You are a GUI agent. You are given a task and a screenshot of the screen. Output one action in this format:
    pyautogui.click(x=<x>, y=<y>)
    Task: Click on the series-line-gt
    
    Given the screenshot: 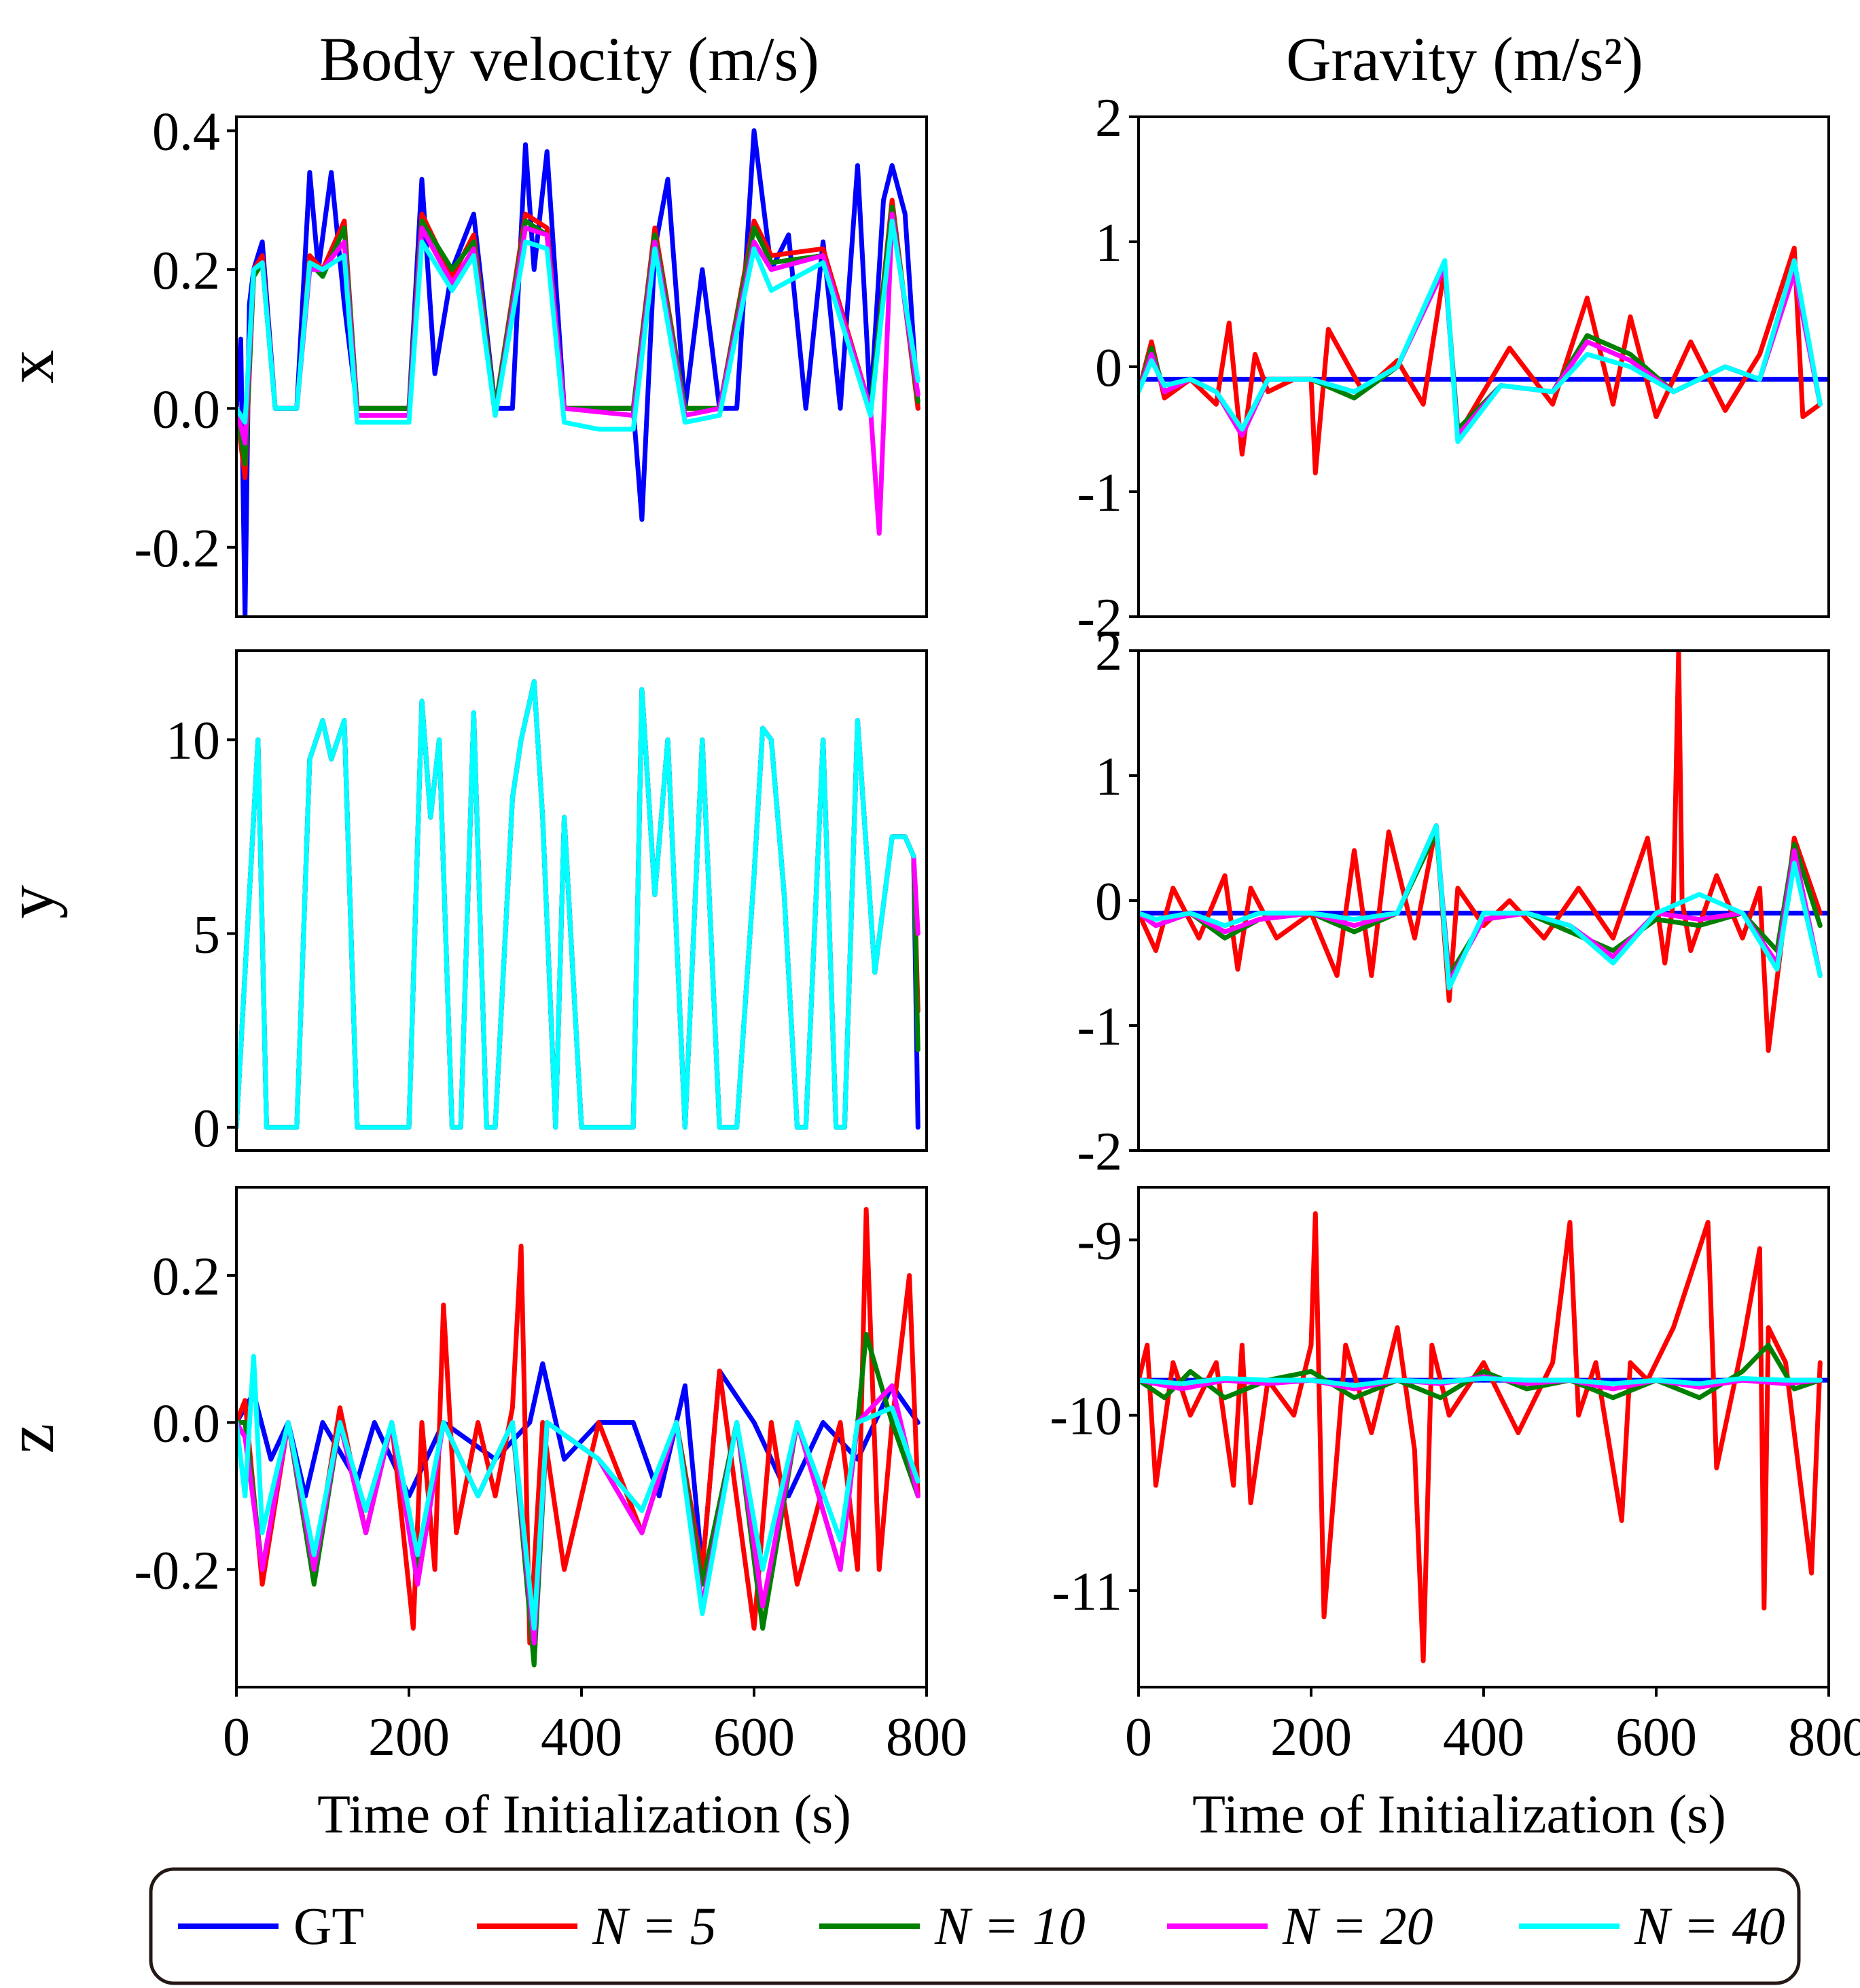 What is the action you would take?
    pyautogui.click(x=578, y=372)
    